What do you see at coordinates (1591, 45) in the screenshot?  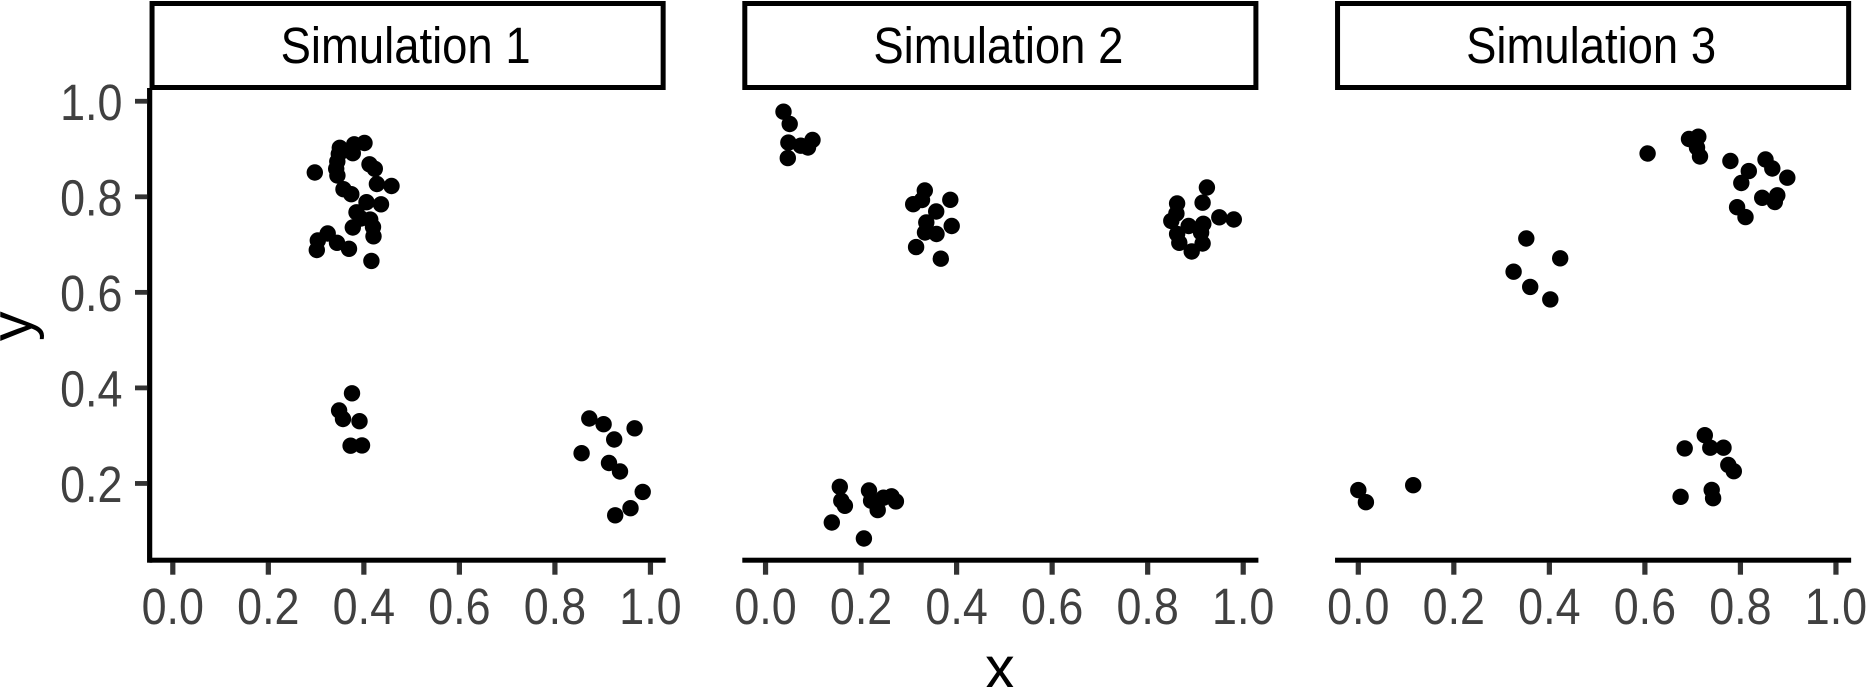 I see `svg-text: Simulation 3` at bounding box center [1591, 45].